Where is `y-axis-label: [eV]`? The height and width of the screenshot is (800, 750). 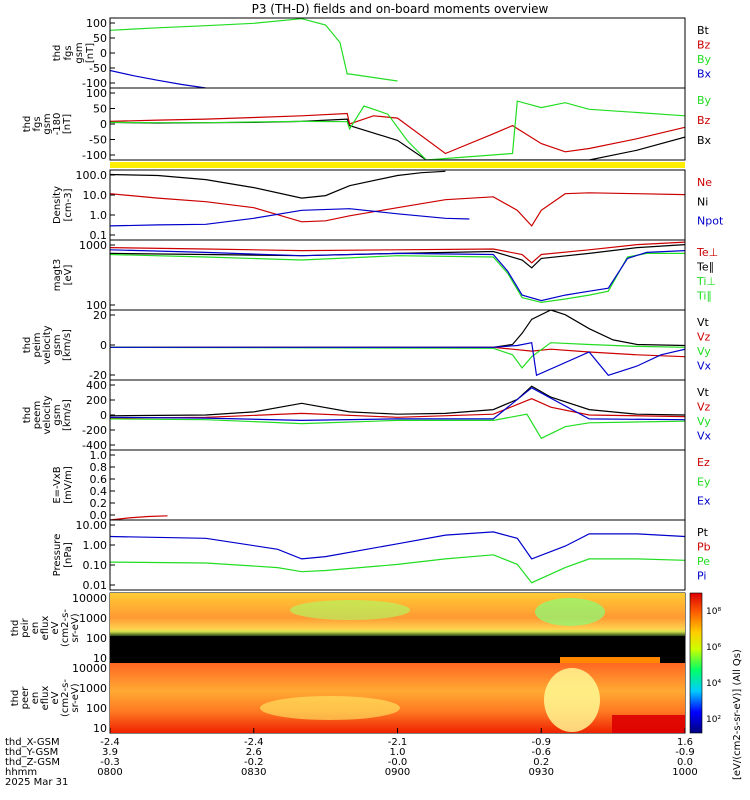 y-axis-label: [eV] is located at coordinates (68, 275).